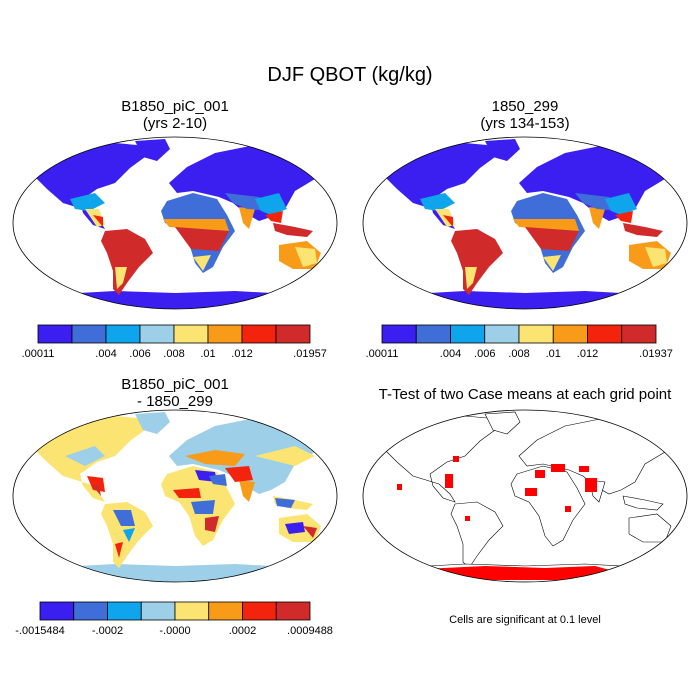 Image resolution: width=700 pixels, height=700 pixels. Describe the element at coordinates (175, 384) in the screenshot. I see `panel3-title-line1: B1850_piC_001` at that location.